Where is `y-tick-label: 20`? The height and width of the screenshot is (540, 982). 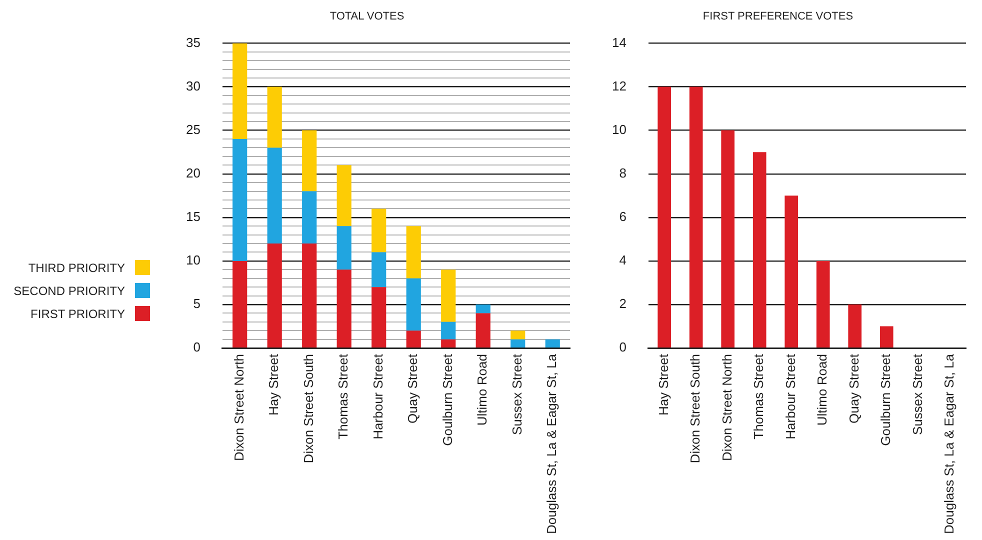 y-tick-label: 20 is located at coordinates (193, 172).